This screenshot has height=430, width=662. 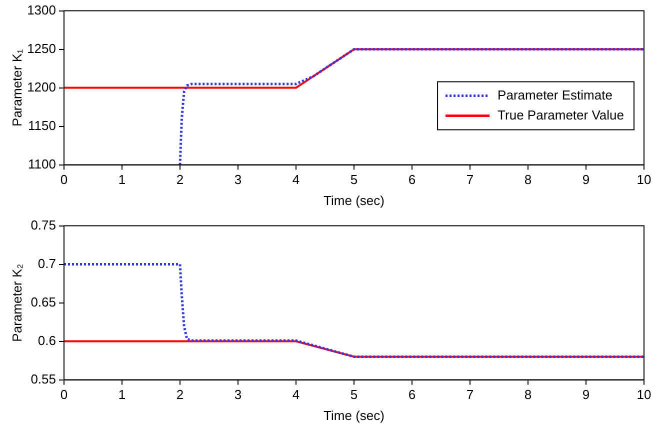 What do you see at coordinates (47, 340) in the screenshot?
I see `y-tick-label: 0.6` at bounding box center [47, 340].